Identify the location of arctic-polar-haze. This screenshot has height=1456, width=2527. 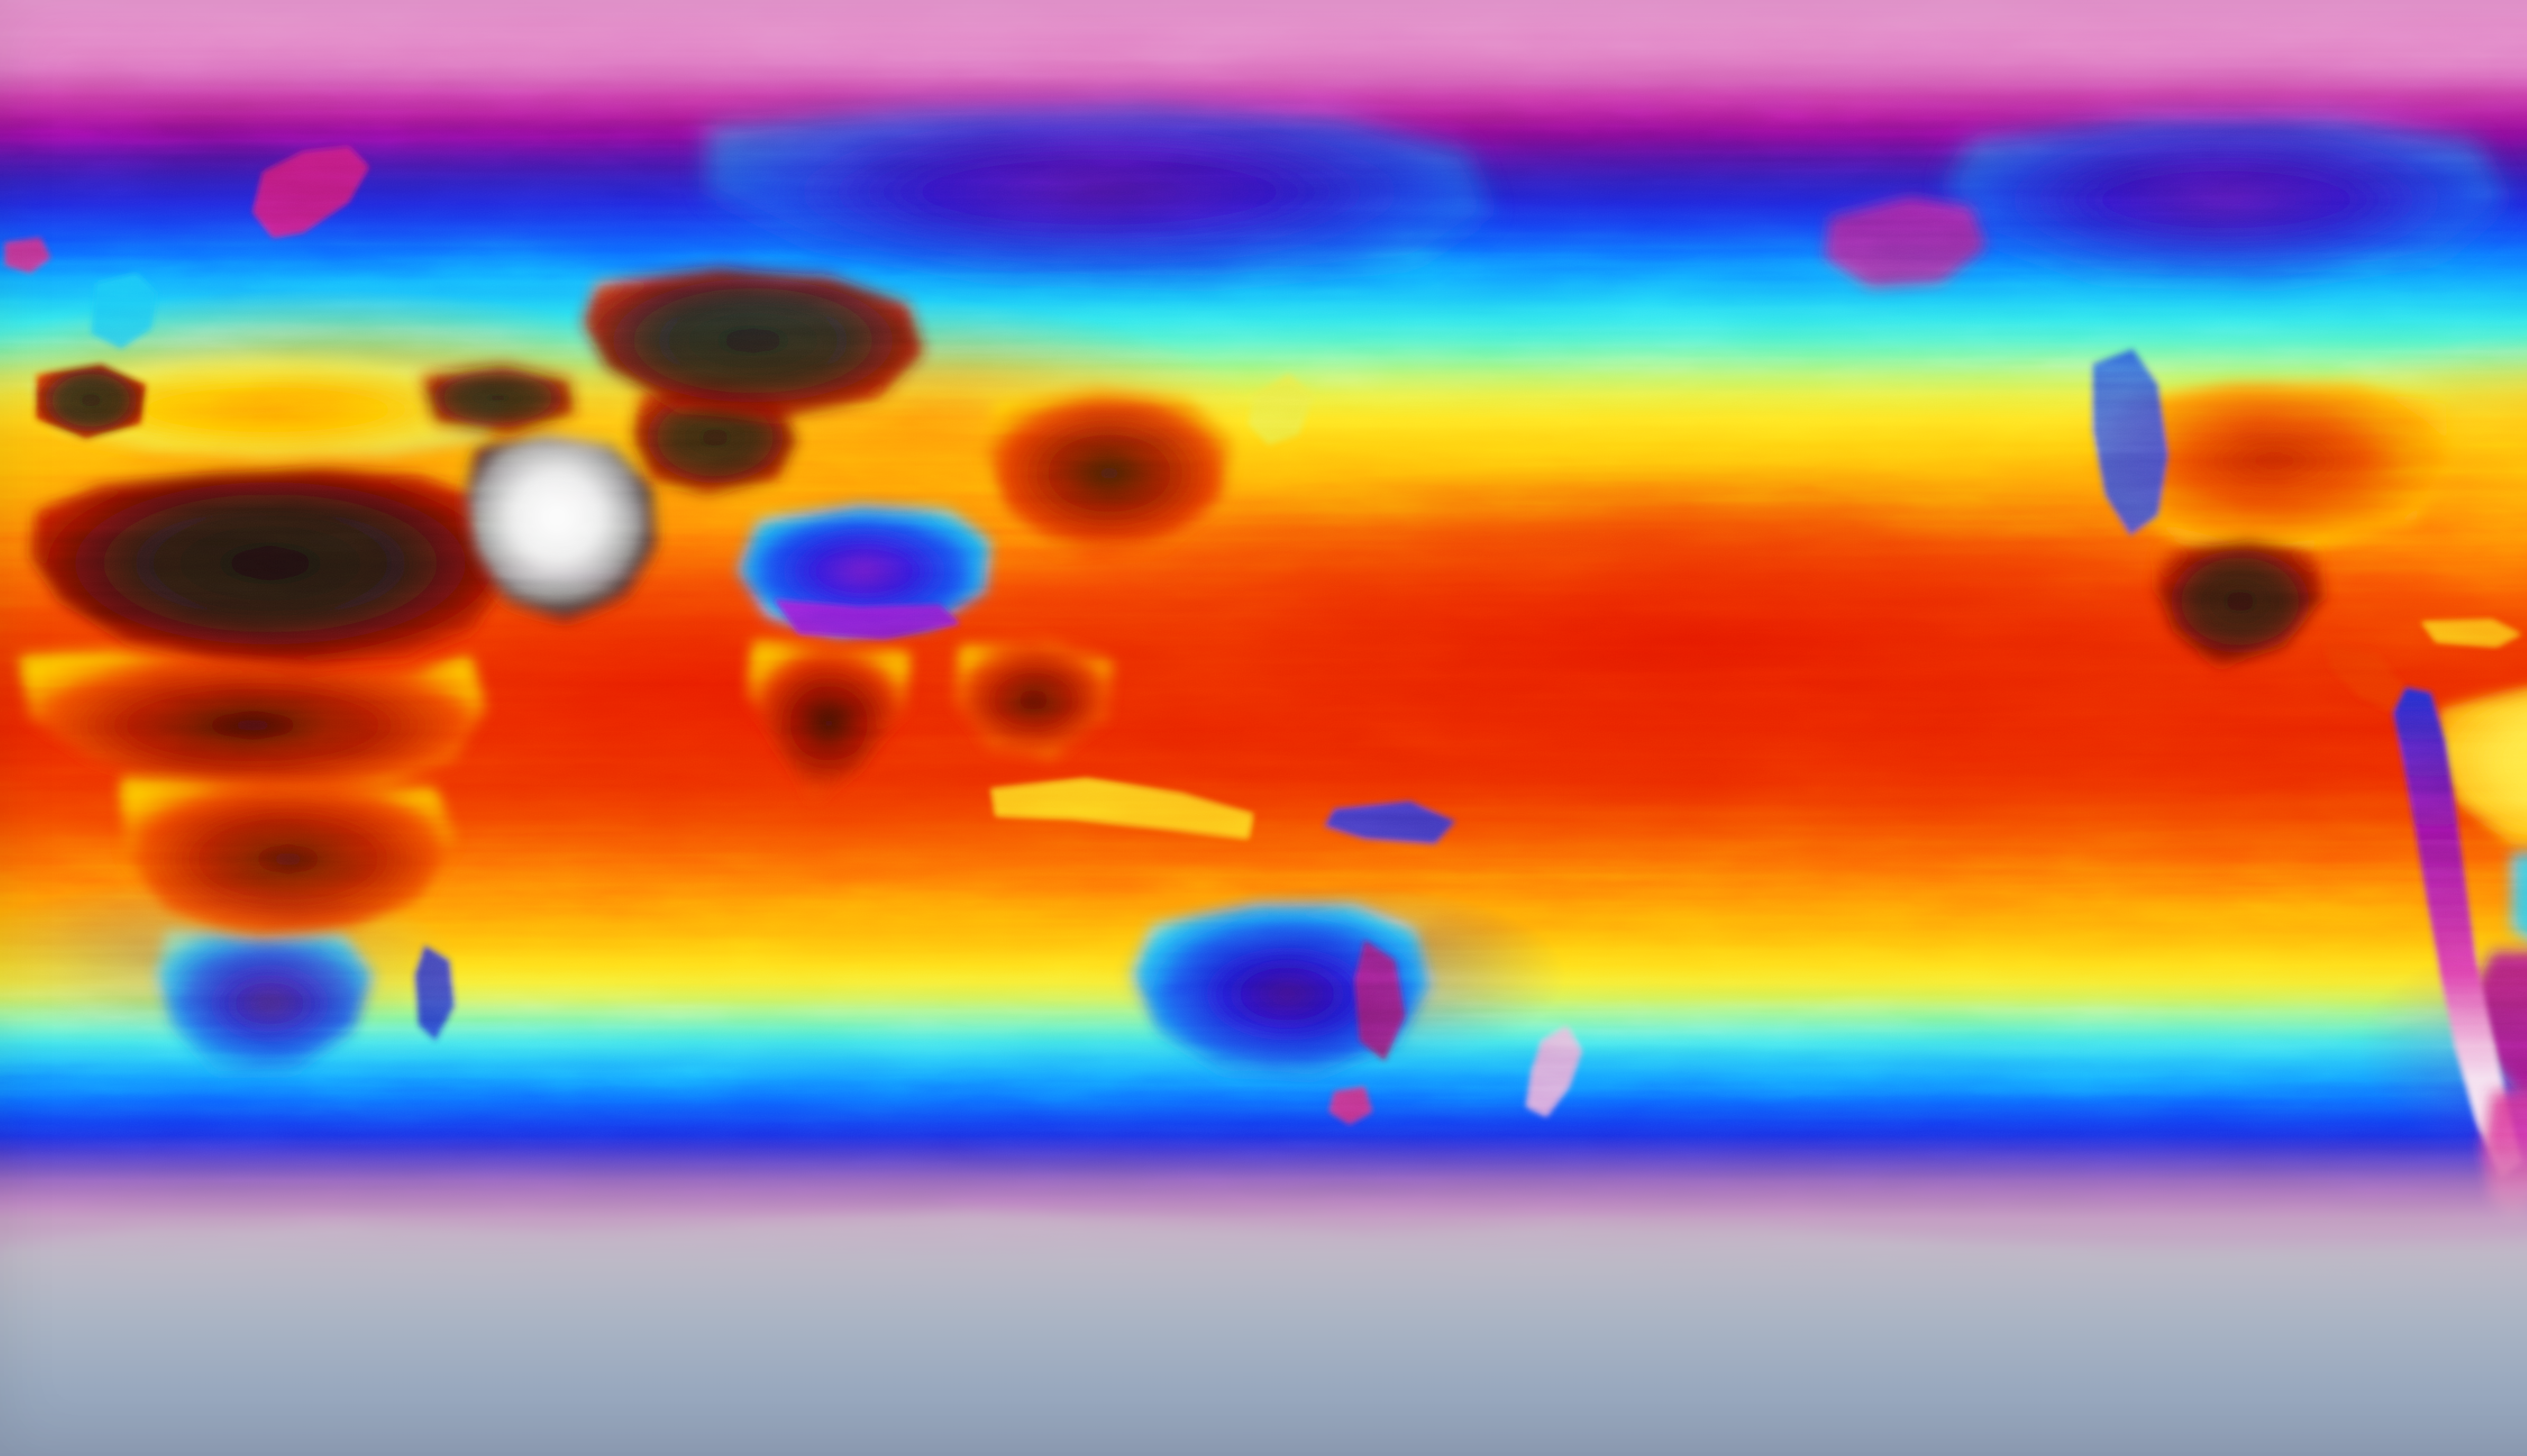
(1263, 65).